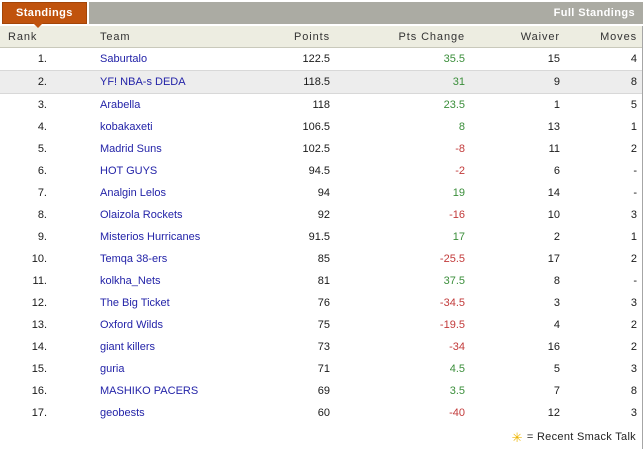 The height and width of the screenshot is (449, 643). I want to click on standings-row: 14. giant killers 73 -34 16 2, so click(321, 347).